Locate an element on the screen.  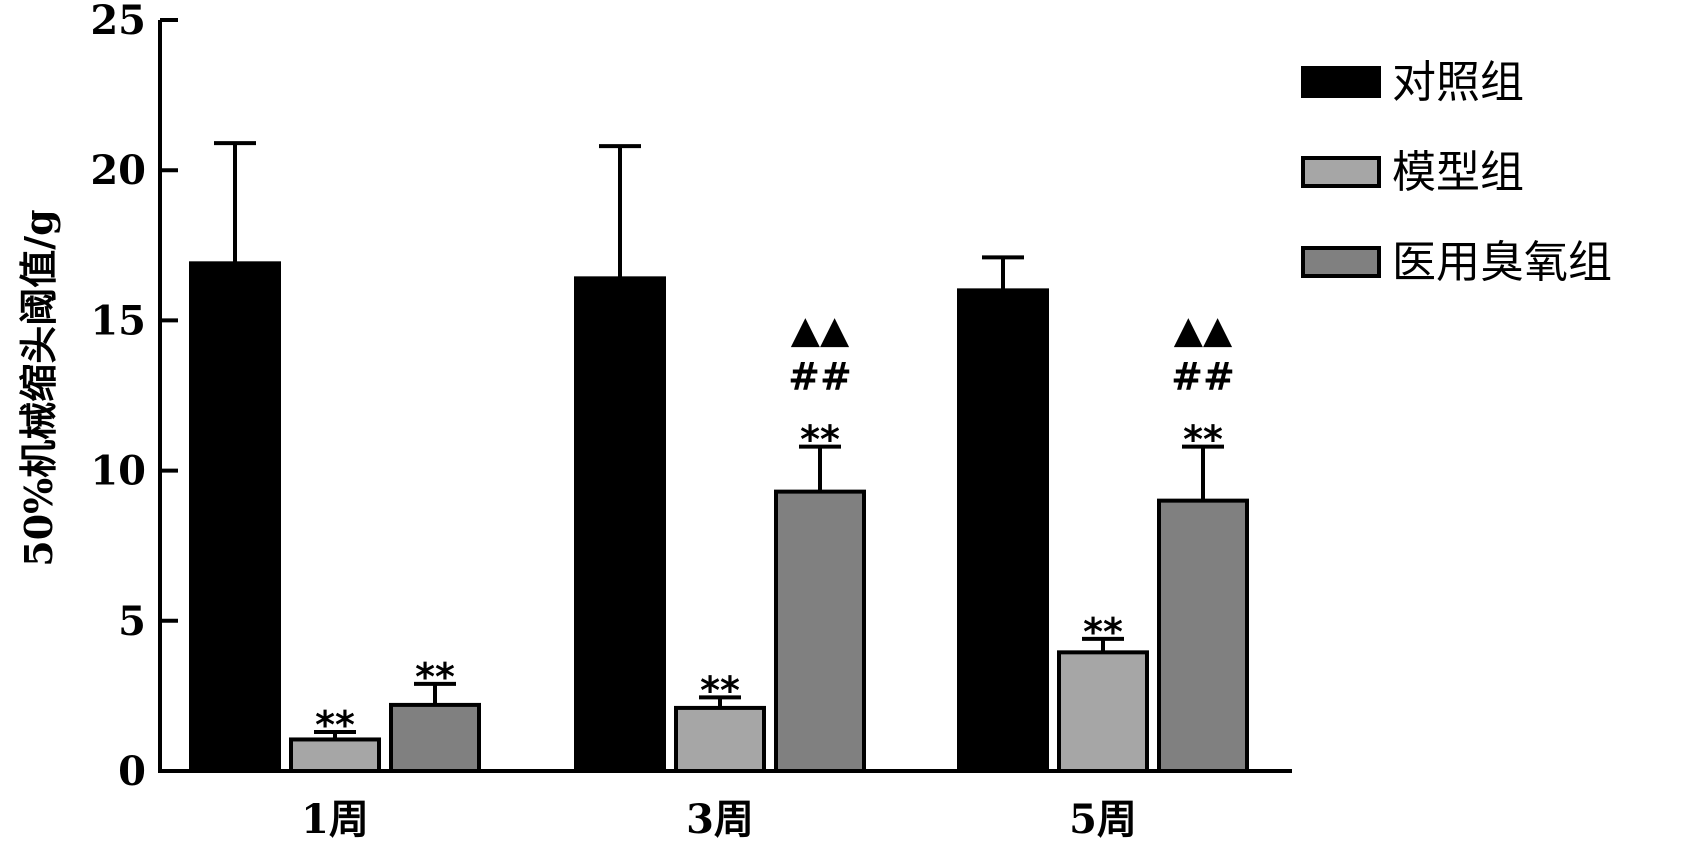
y-tick-label: 10 is located at coordinates (118, 471).